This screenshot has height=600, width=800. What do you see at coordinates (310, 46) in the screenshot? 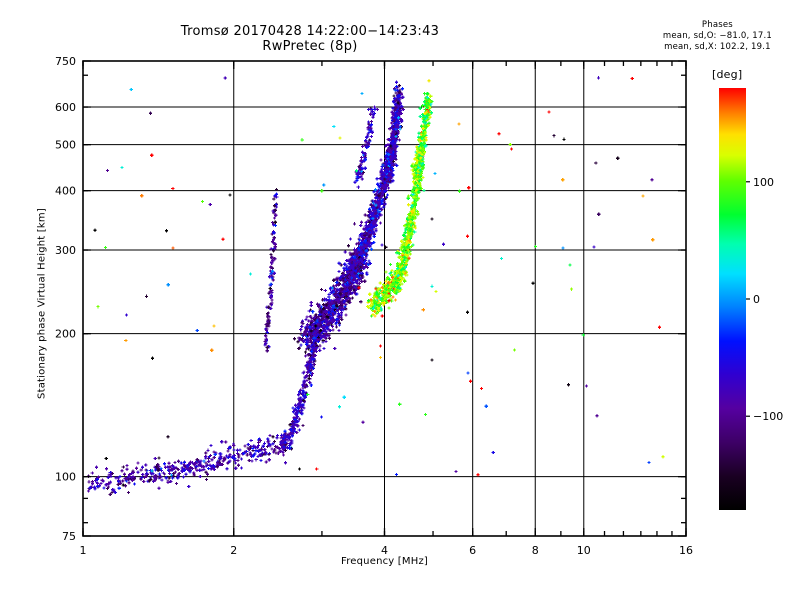
I see `plot-subtitle: RwPretec (8p)` at bounding box center [310, 46].